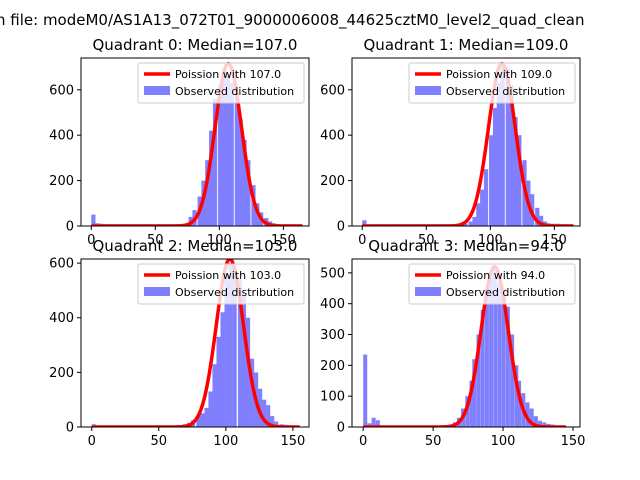 This screenshot has height=480, width=640. I want to click on legend-entry-poisson: Poission with 109.0, so click(499, 74).